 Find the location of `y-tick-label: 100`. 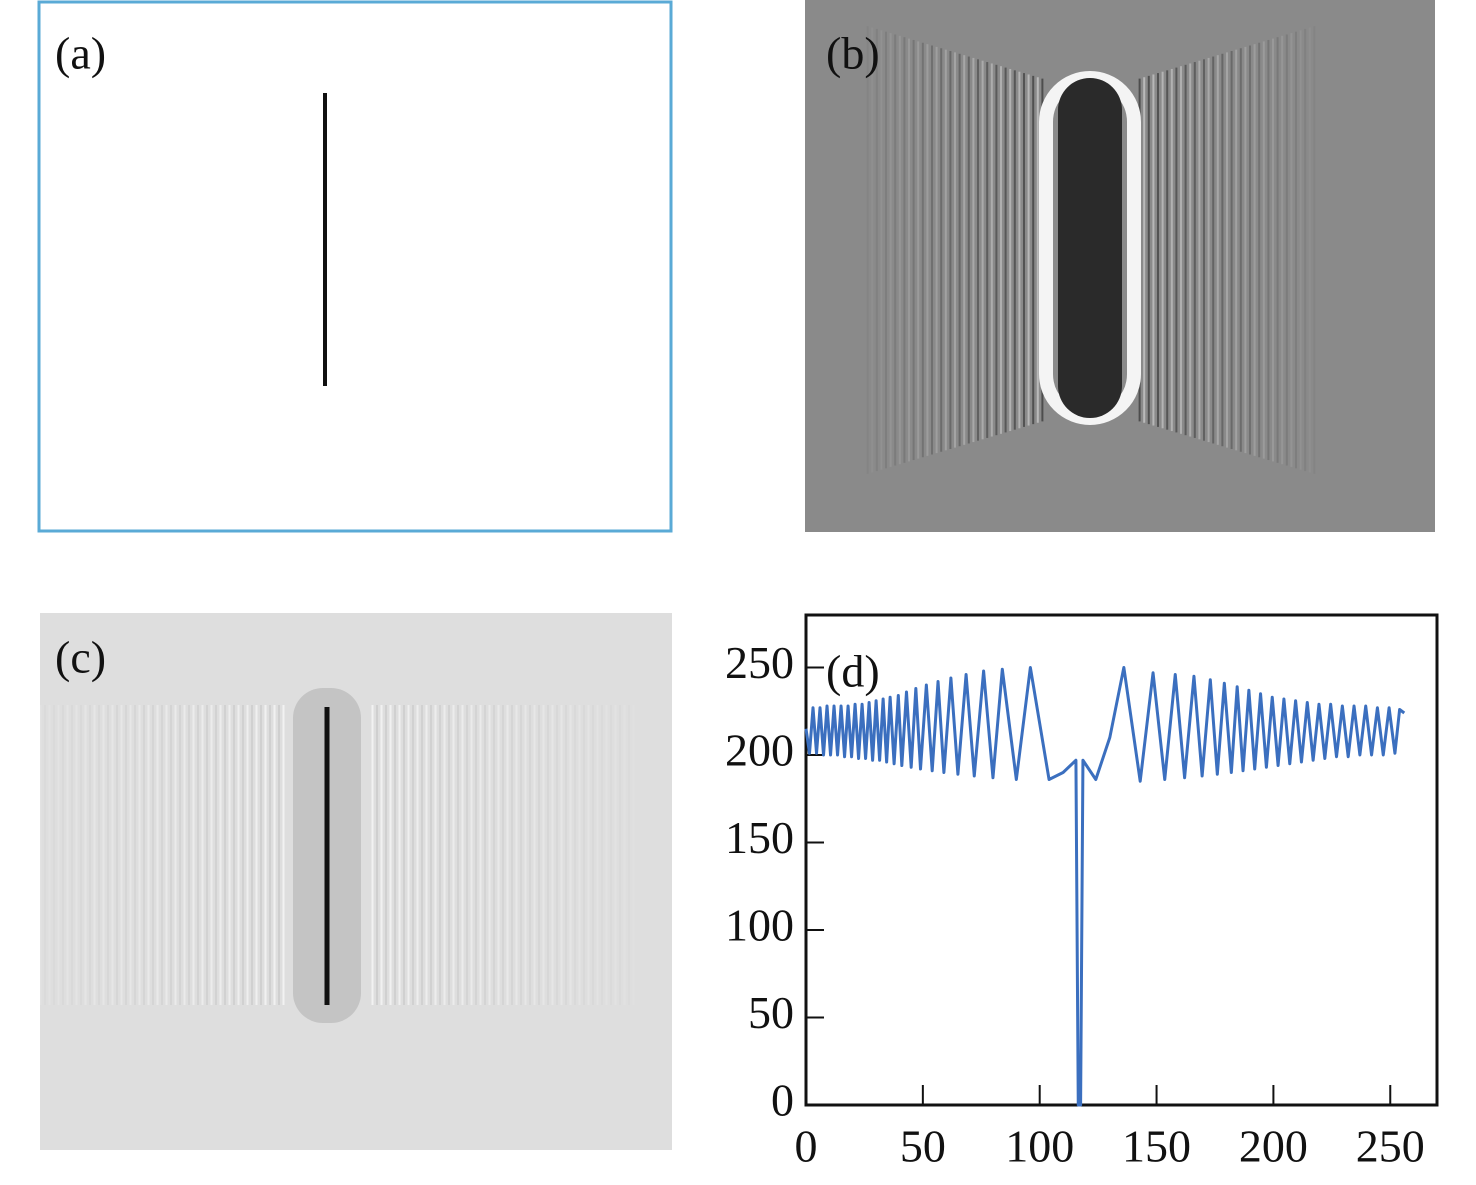

y-tick-label: 100 is located at coordinates (759, 925).